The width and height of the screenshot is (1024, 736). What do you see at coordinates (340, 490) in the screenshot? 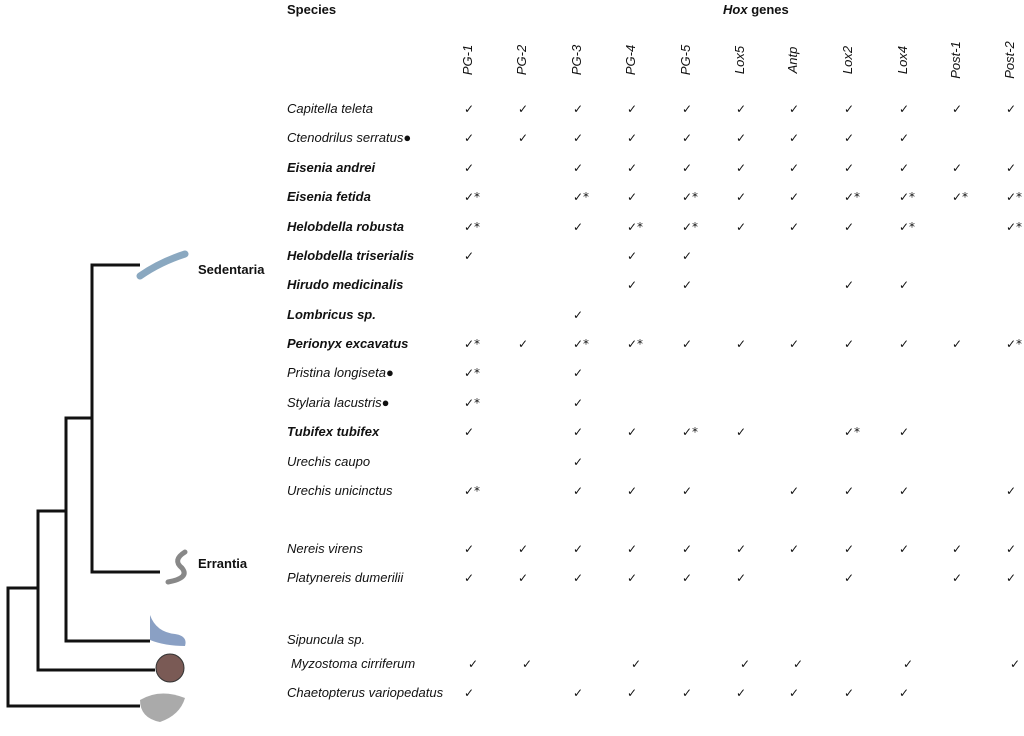
I see `species-name: Urechis unicinctus` at bounding box center [340, 490].